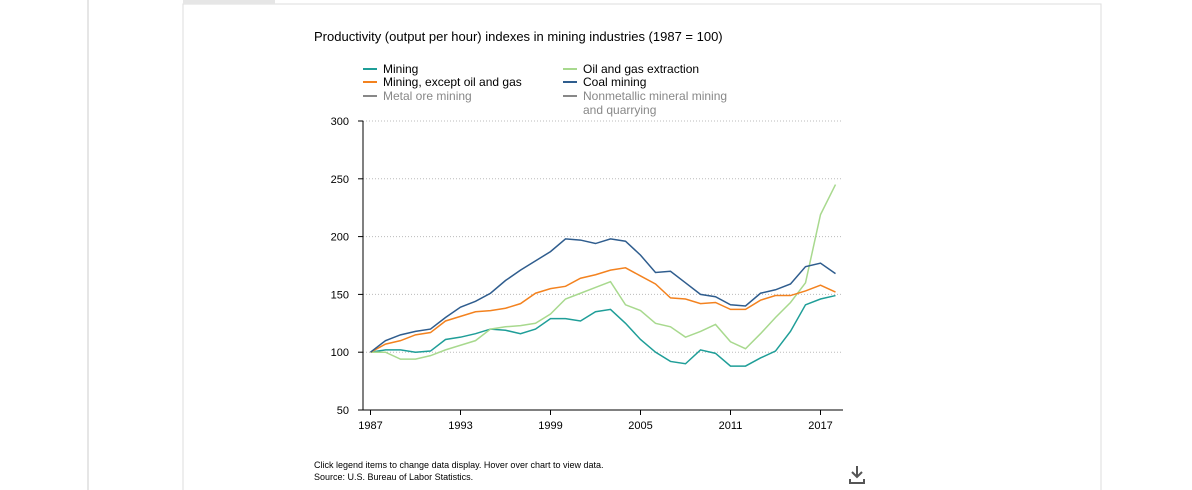 The width and height of the screenshot is (1192, 490). I want to click on legend-item: Mining, so click(453, 69).